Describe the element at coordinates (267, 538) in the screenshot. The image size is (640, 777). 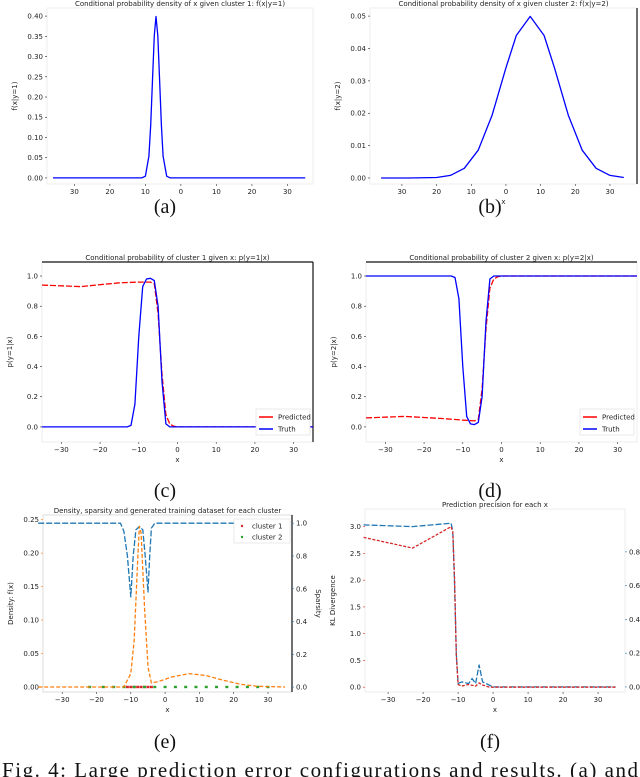
I see `legend-label: cluster 2` at that location.